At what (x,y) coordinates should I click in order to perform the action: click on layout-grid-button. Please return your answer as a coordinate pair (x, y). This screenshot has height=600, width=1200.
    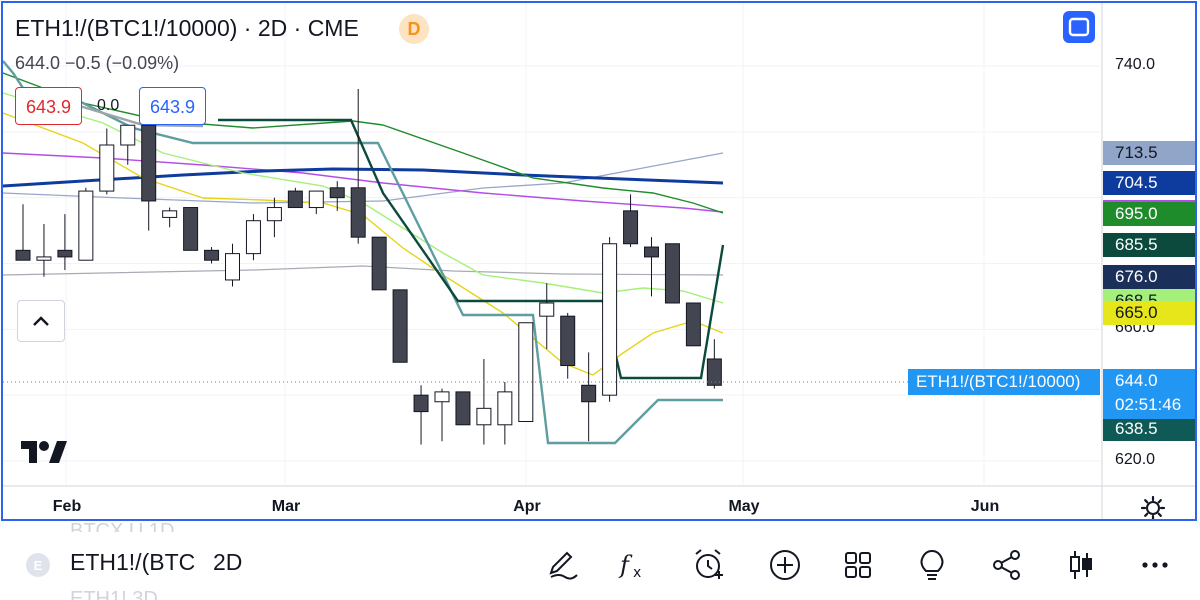
    Looking at the image, I should click on (858, 565).